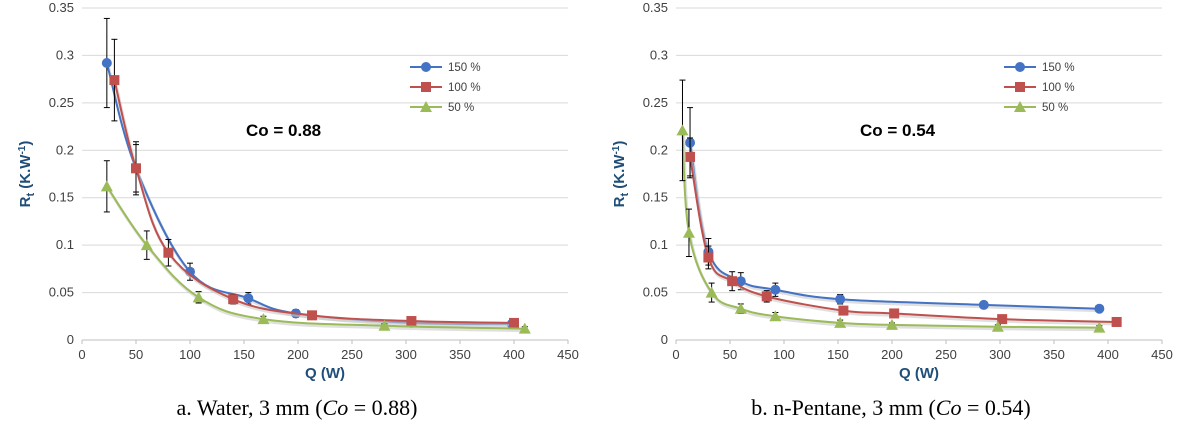  Describe the element at coordinates (464, 88) in the screenshot. I see `legend-label: 100 %` at that location.